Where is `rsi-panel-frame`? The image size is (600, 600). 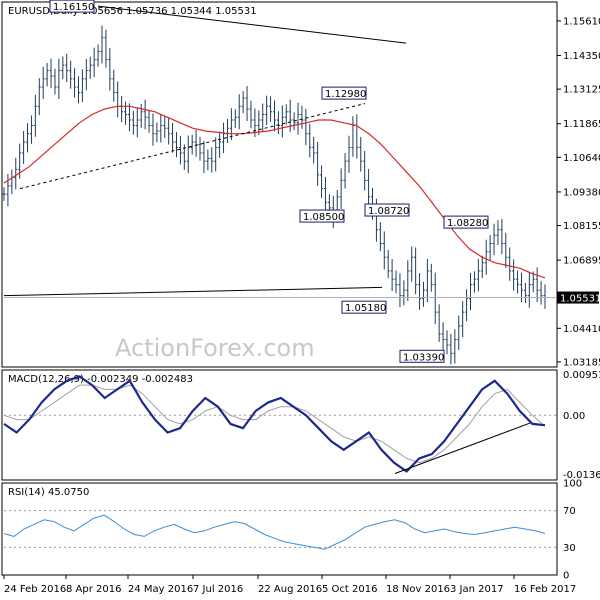
rsi-panel-frame is located at coordinates (279, 529).